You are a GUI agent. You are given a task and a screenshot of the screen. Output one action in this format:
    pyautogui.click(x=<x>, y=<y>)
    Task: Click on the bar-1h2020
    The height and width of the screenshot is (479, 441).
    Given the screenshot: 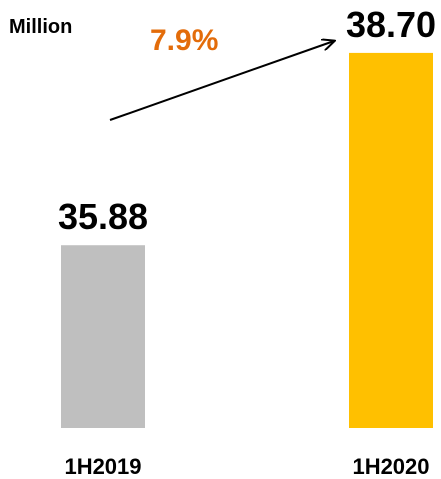 What is the action you would take?
    pyautogui.click(x=391, y=240)
    